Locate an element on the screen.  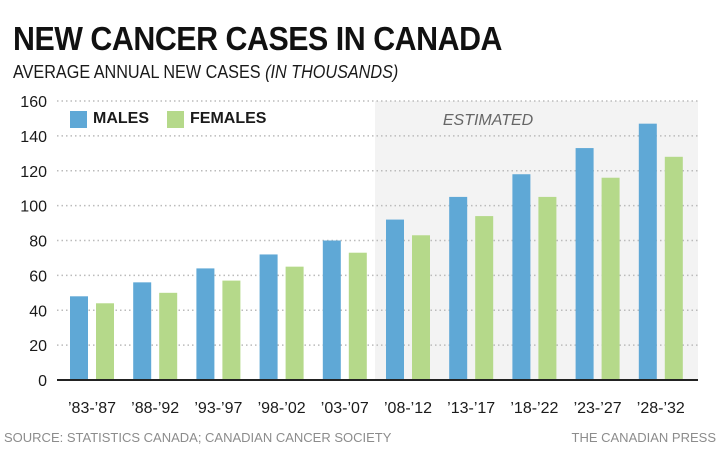
y-tick-label: 100 is located at coordinates (33, 207).